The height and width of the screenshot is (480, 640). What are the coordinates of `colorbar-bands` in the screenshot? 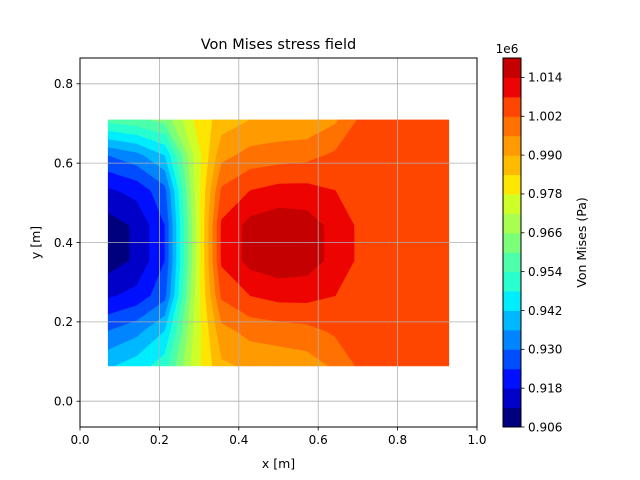 It's located at (512, 243).